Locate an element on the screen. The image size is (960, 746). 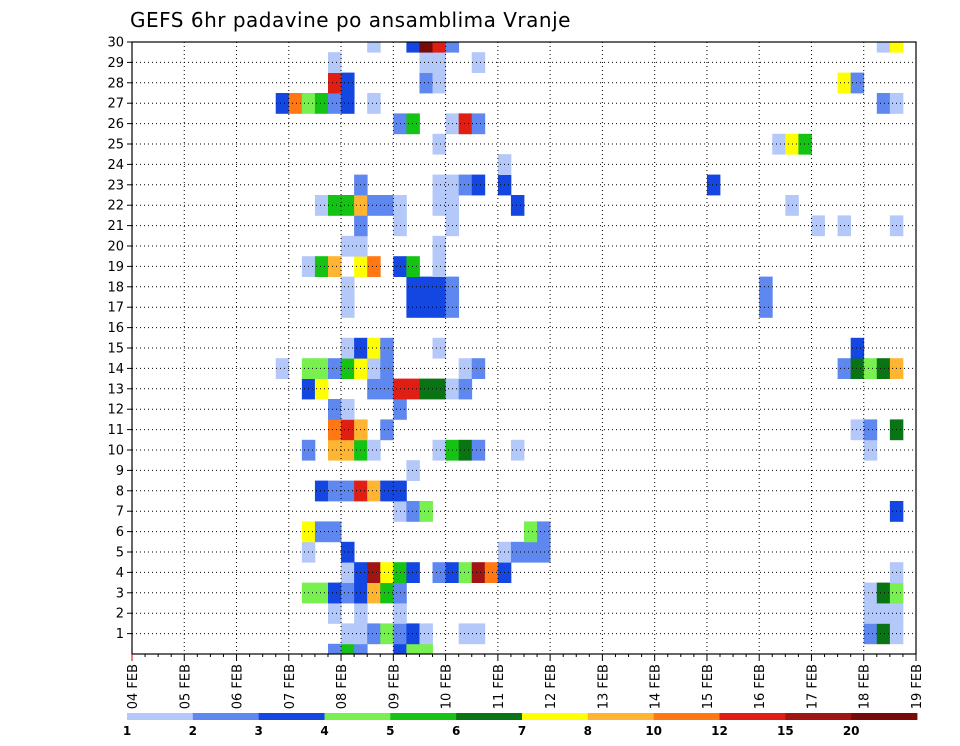
y-tick-label: 12 is located at coordinates (115, 410).